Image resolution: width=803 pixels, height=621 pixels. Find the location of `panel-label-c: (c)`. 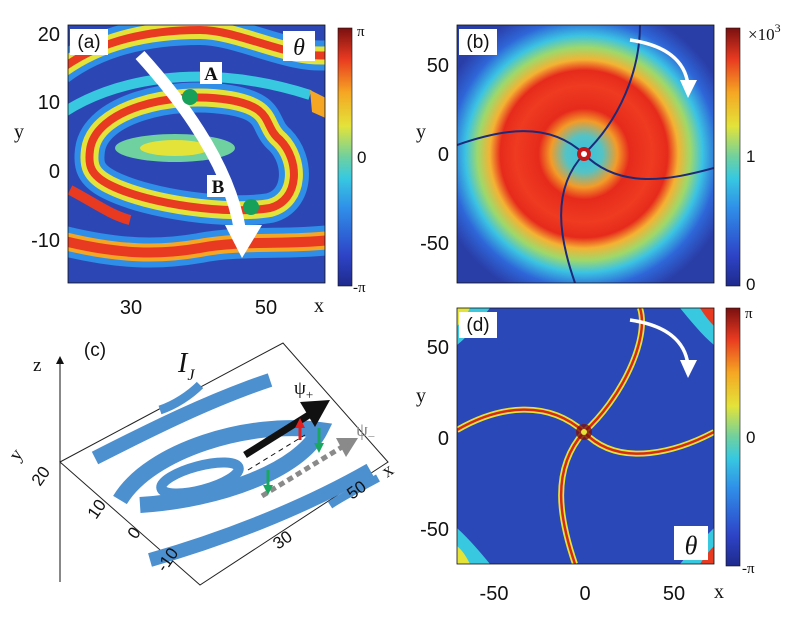

panel-label-c: (c) is located at coordinates (95, 350).